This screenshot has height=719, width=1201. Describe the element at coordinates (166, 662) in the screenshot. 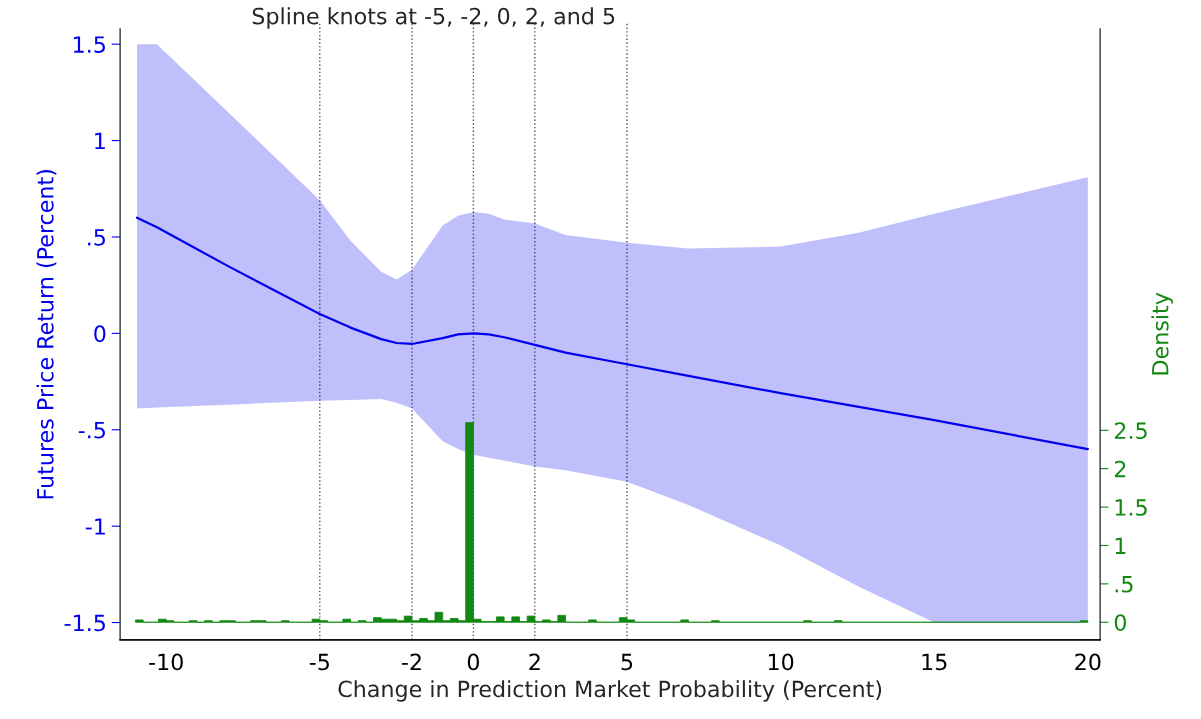

I see `x-tick-label: -10` at that location.